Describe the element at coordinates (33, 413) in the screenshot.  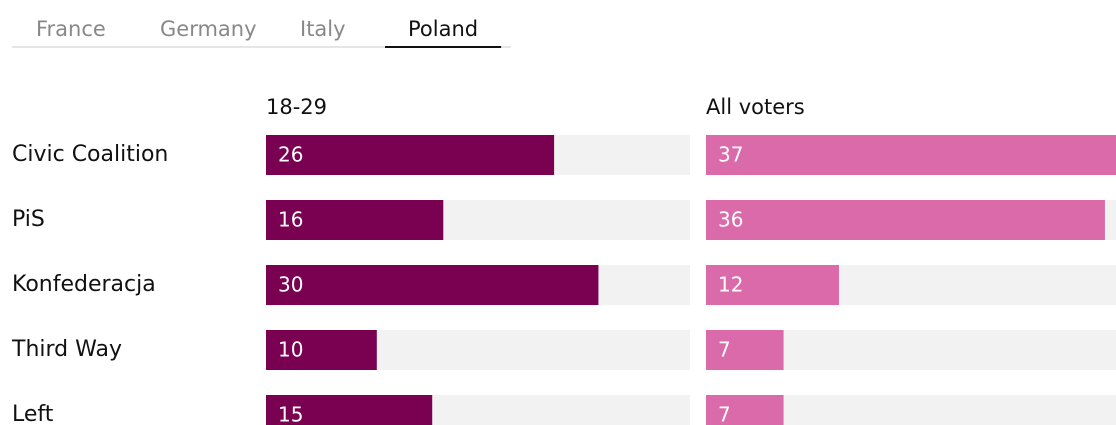
I see `category-label: Left` at that location.